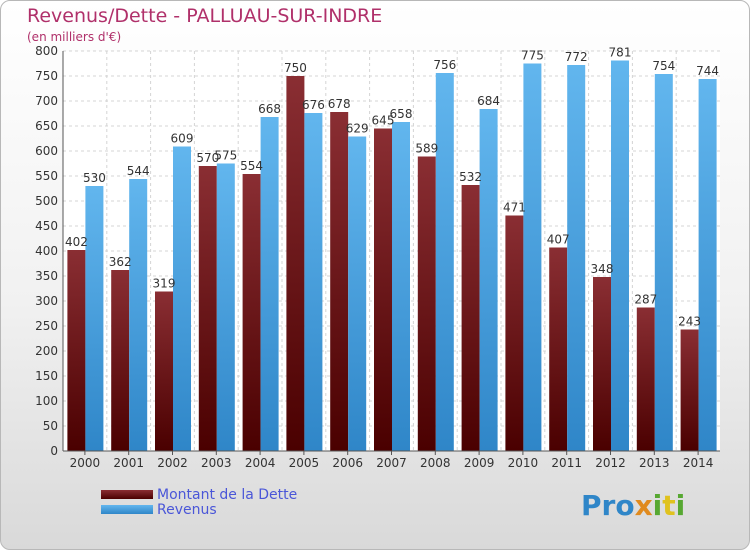  Describe the element at coordinates (46, 276) in the screenshot. I see `y-tick-label: 350` at that location.